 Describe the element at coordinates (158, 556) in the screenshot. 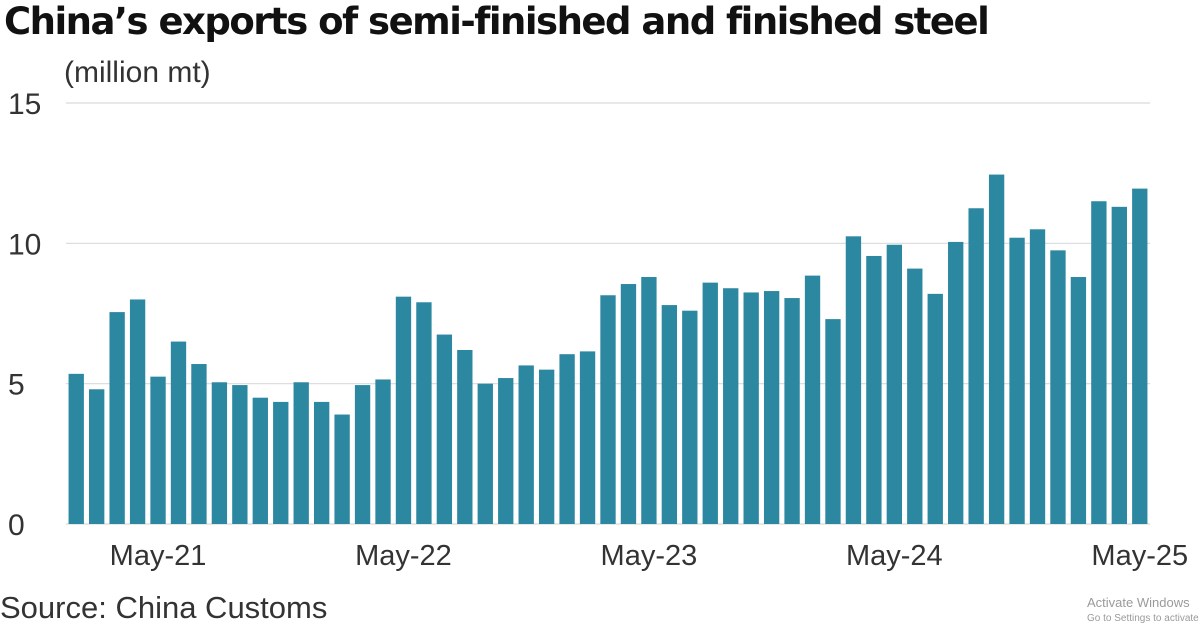

I see `x-tick-label: May-21` at that location.